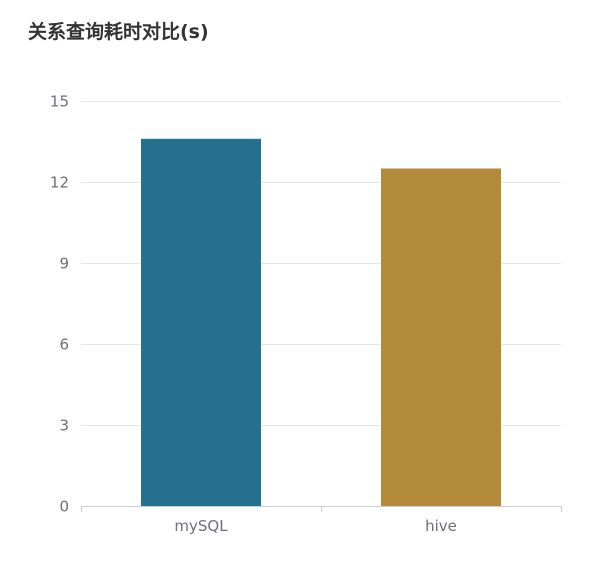 This screenshot has height=568, width=607. Describe the element at coordinates (64, 264) in the screenshot. I see `y-tick-label: 9` at that location.